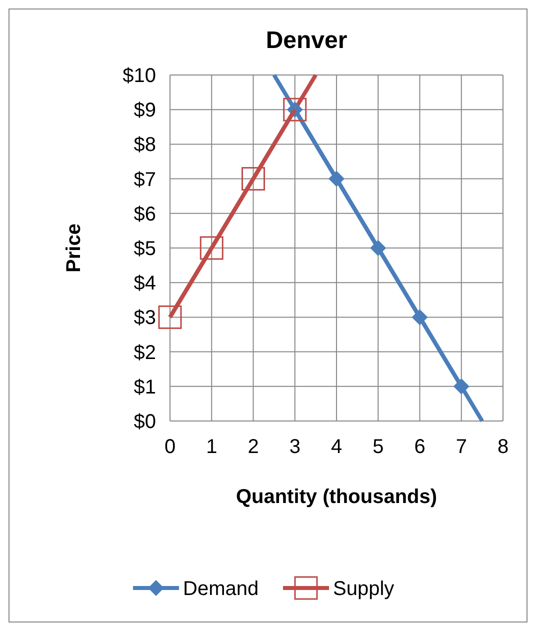  What do you see at coordinates (145, 179) in the screenshot?
I see `y-tick-label: $7` at bounding box center [145, 179].